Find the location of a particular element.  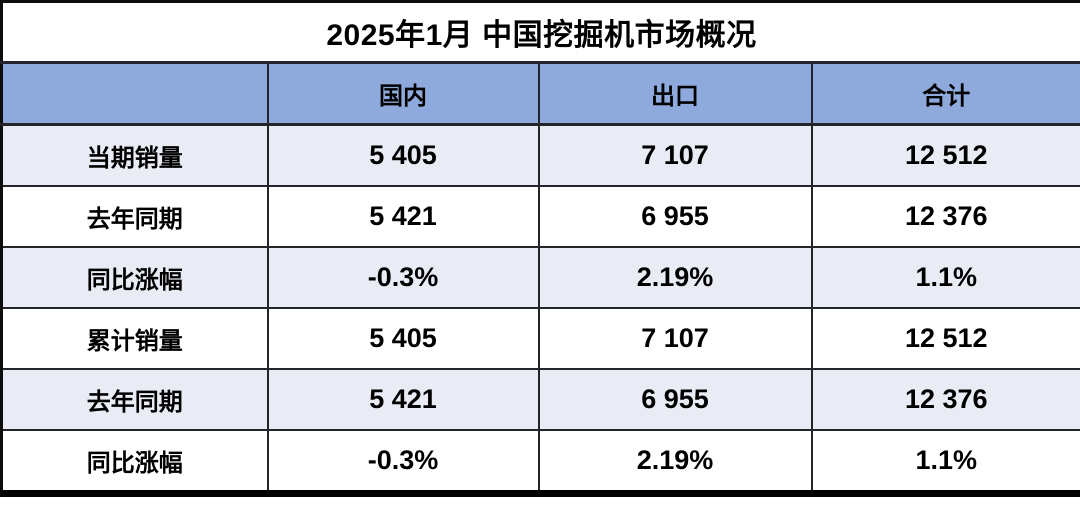

table-title-row: 2025年1月 中国挖掘机市场概况 is located at coordinates (540, 32).